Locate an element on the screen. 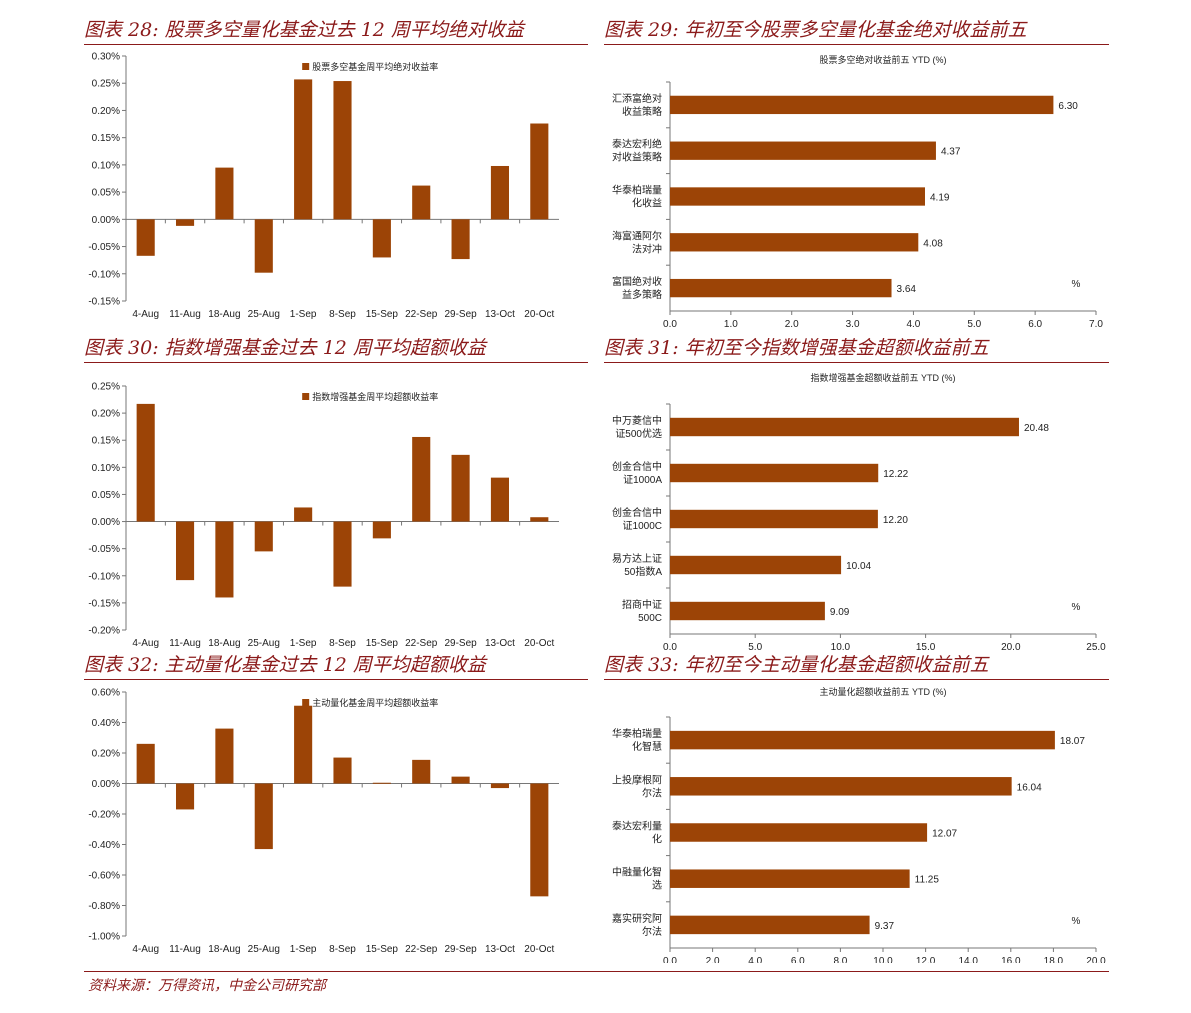 The height and width of the screenshot is (1013, 1191). x-tick-label: 12.0 is located at coordinates (926, 959).